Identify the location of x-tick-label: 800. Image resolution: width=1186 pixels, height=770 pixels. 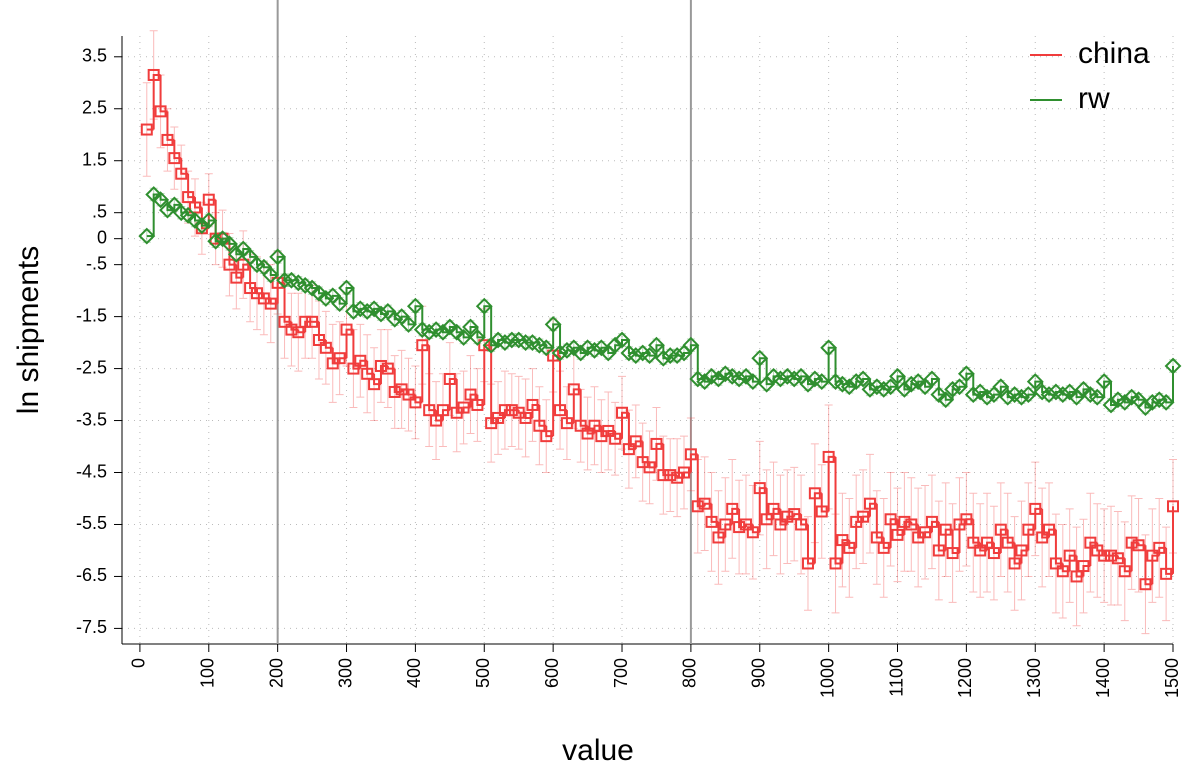
(690, 673).